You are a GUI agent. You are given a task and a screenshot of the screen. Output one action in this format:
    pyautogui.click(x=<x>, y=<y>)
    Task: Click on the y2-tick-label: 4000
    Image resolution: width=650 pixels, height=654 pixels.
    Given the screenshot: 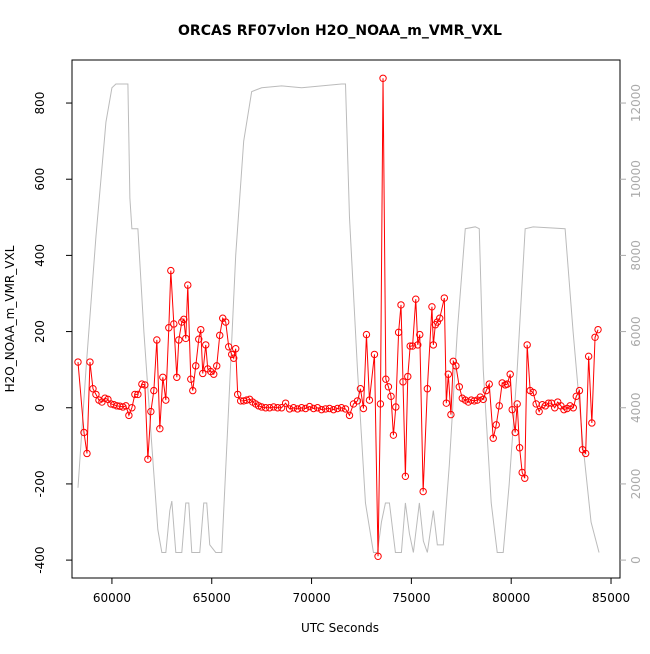 What is the action you would take?
    pyautogui.click(x=636, y=407)
    